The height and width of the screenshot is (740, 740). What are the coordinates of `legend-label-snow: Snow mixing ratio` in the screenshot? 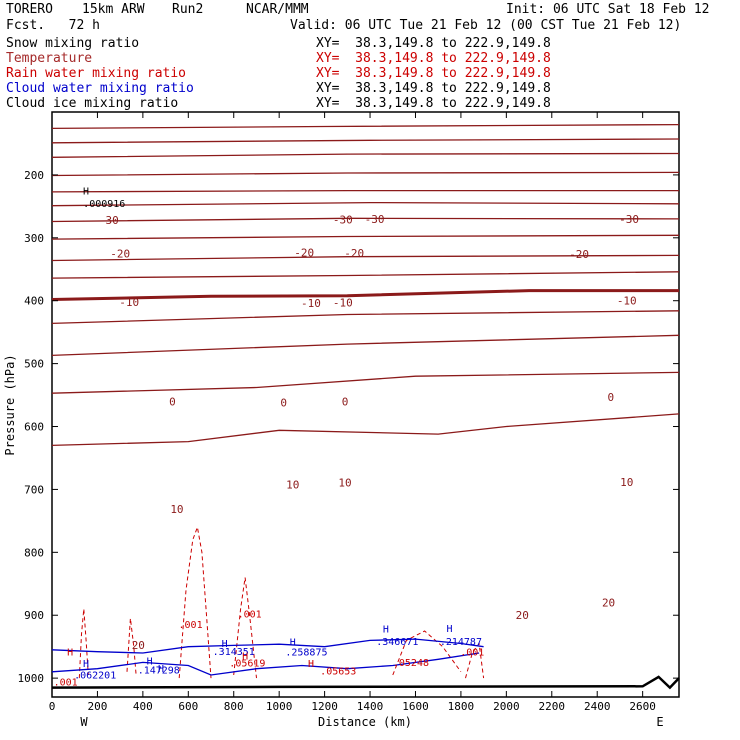 It's located at (73, 43).